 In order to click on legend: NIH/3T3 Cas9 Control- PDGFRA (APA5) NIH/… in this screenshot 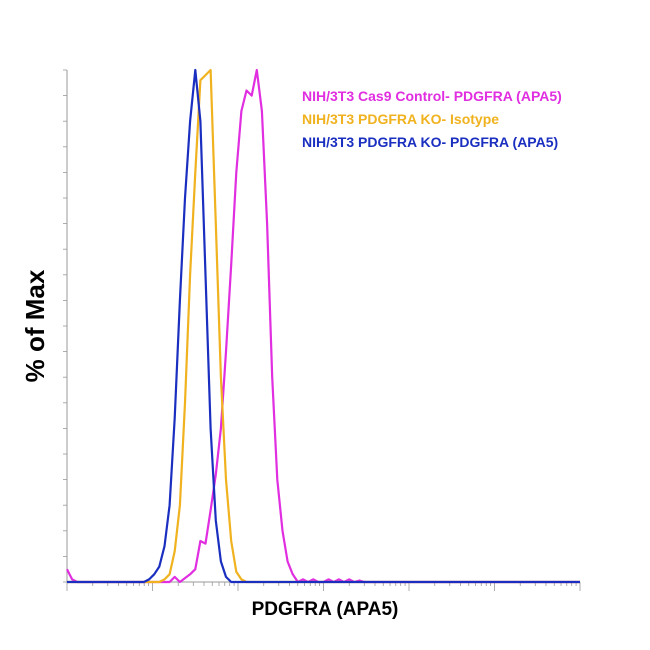, I will do `click(432, 119)`.